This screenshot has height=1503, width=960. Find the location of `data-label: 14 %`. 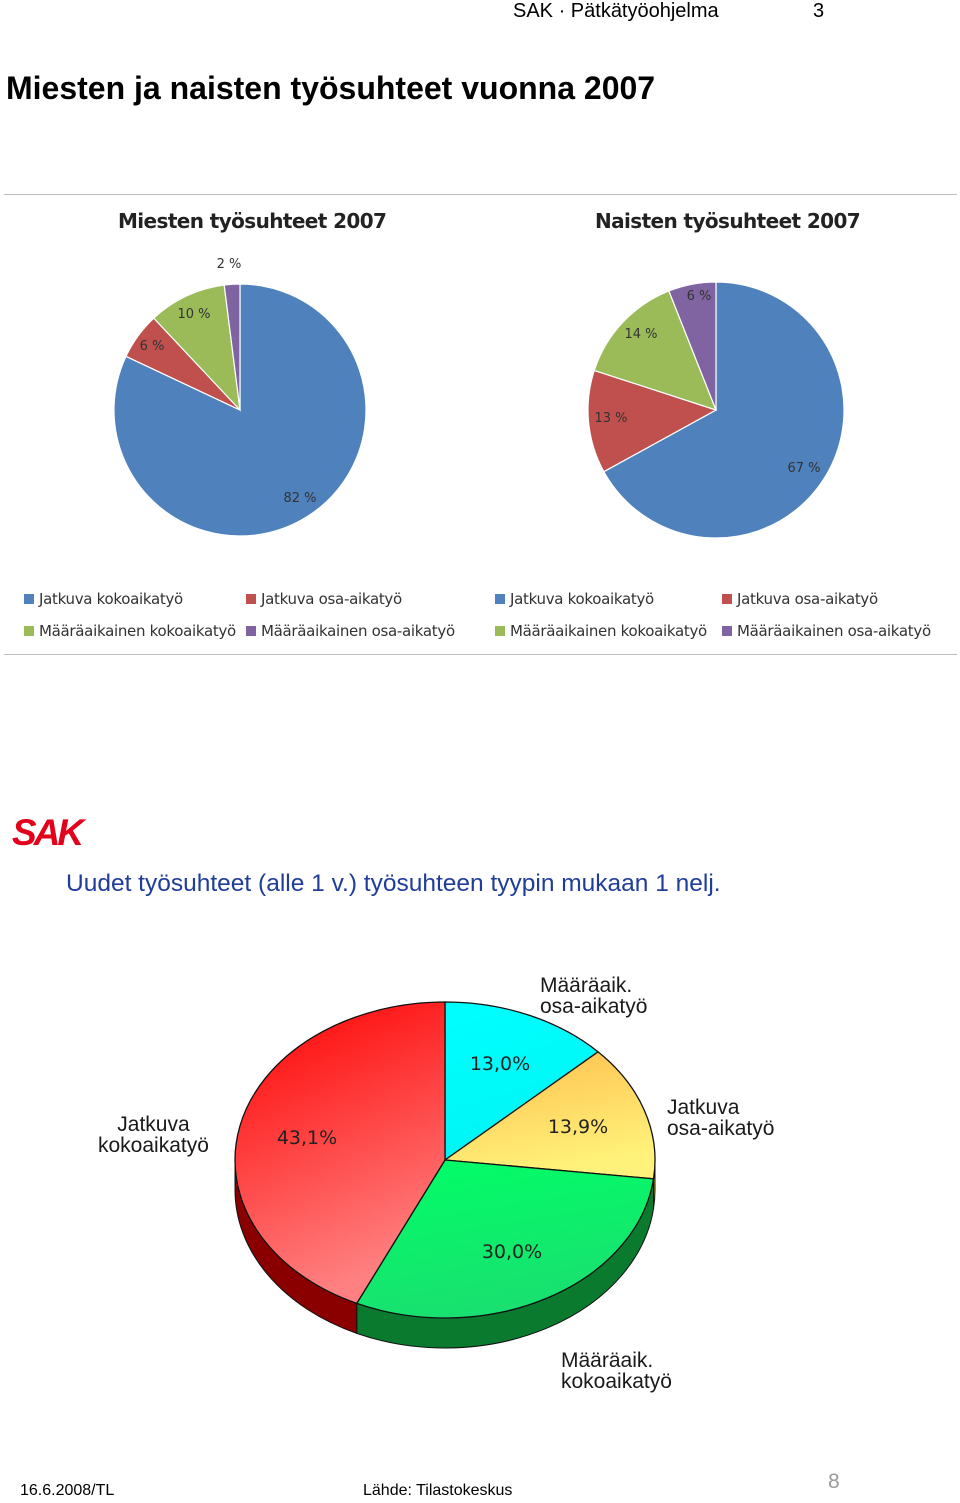

data-label: 14 % is located at coordinates (640, 334).